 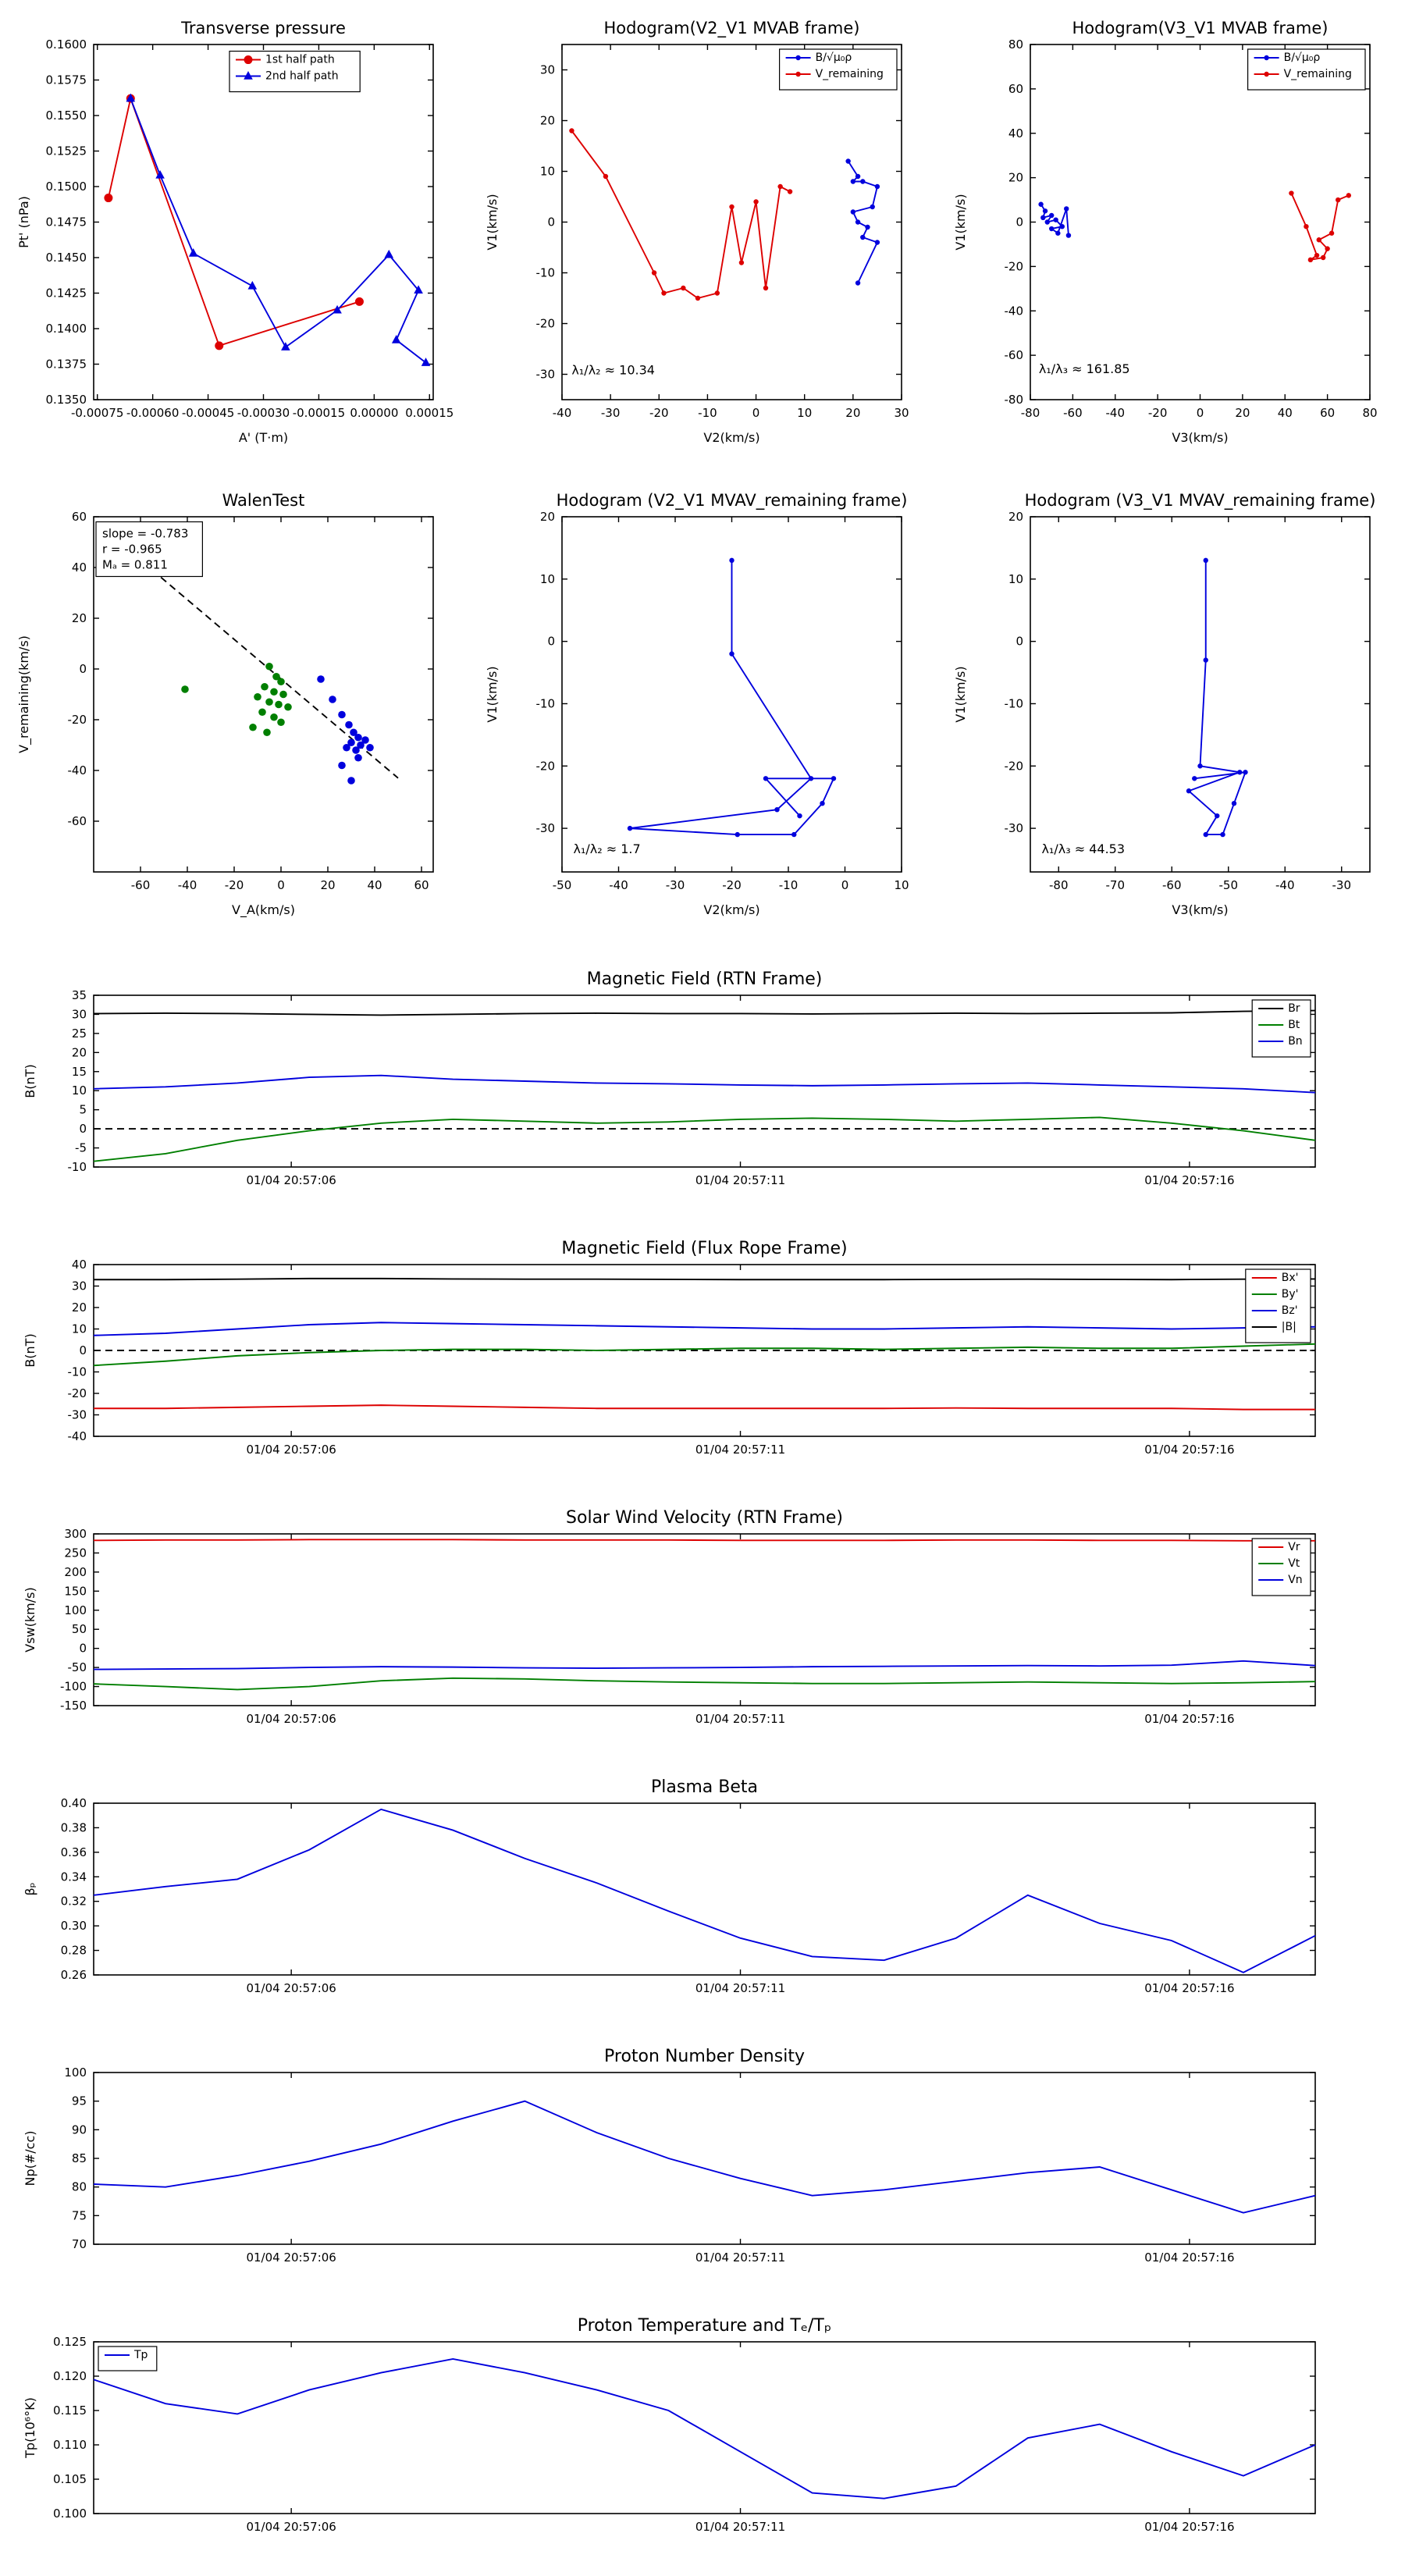 I want to click on svg-text: V2(km/s), so click(x=731, y=437).